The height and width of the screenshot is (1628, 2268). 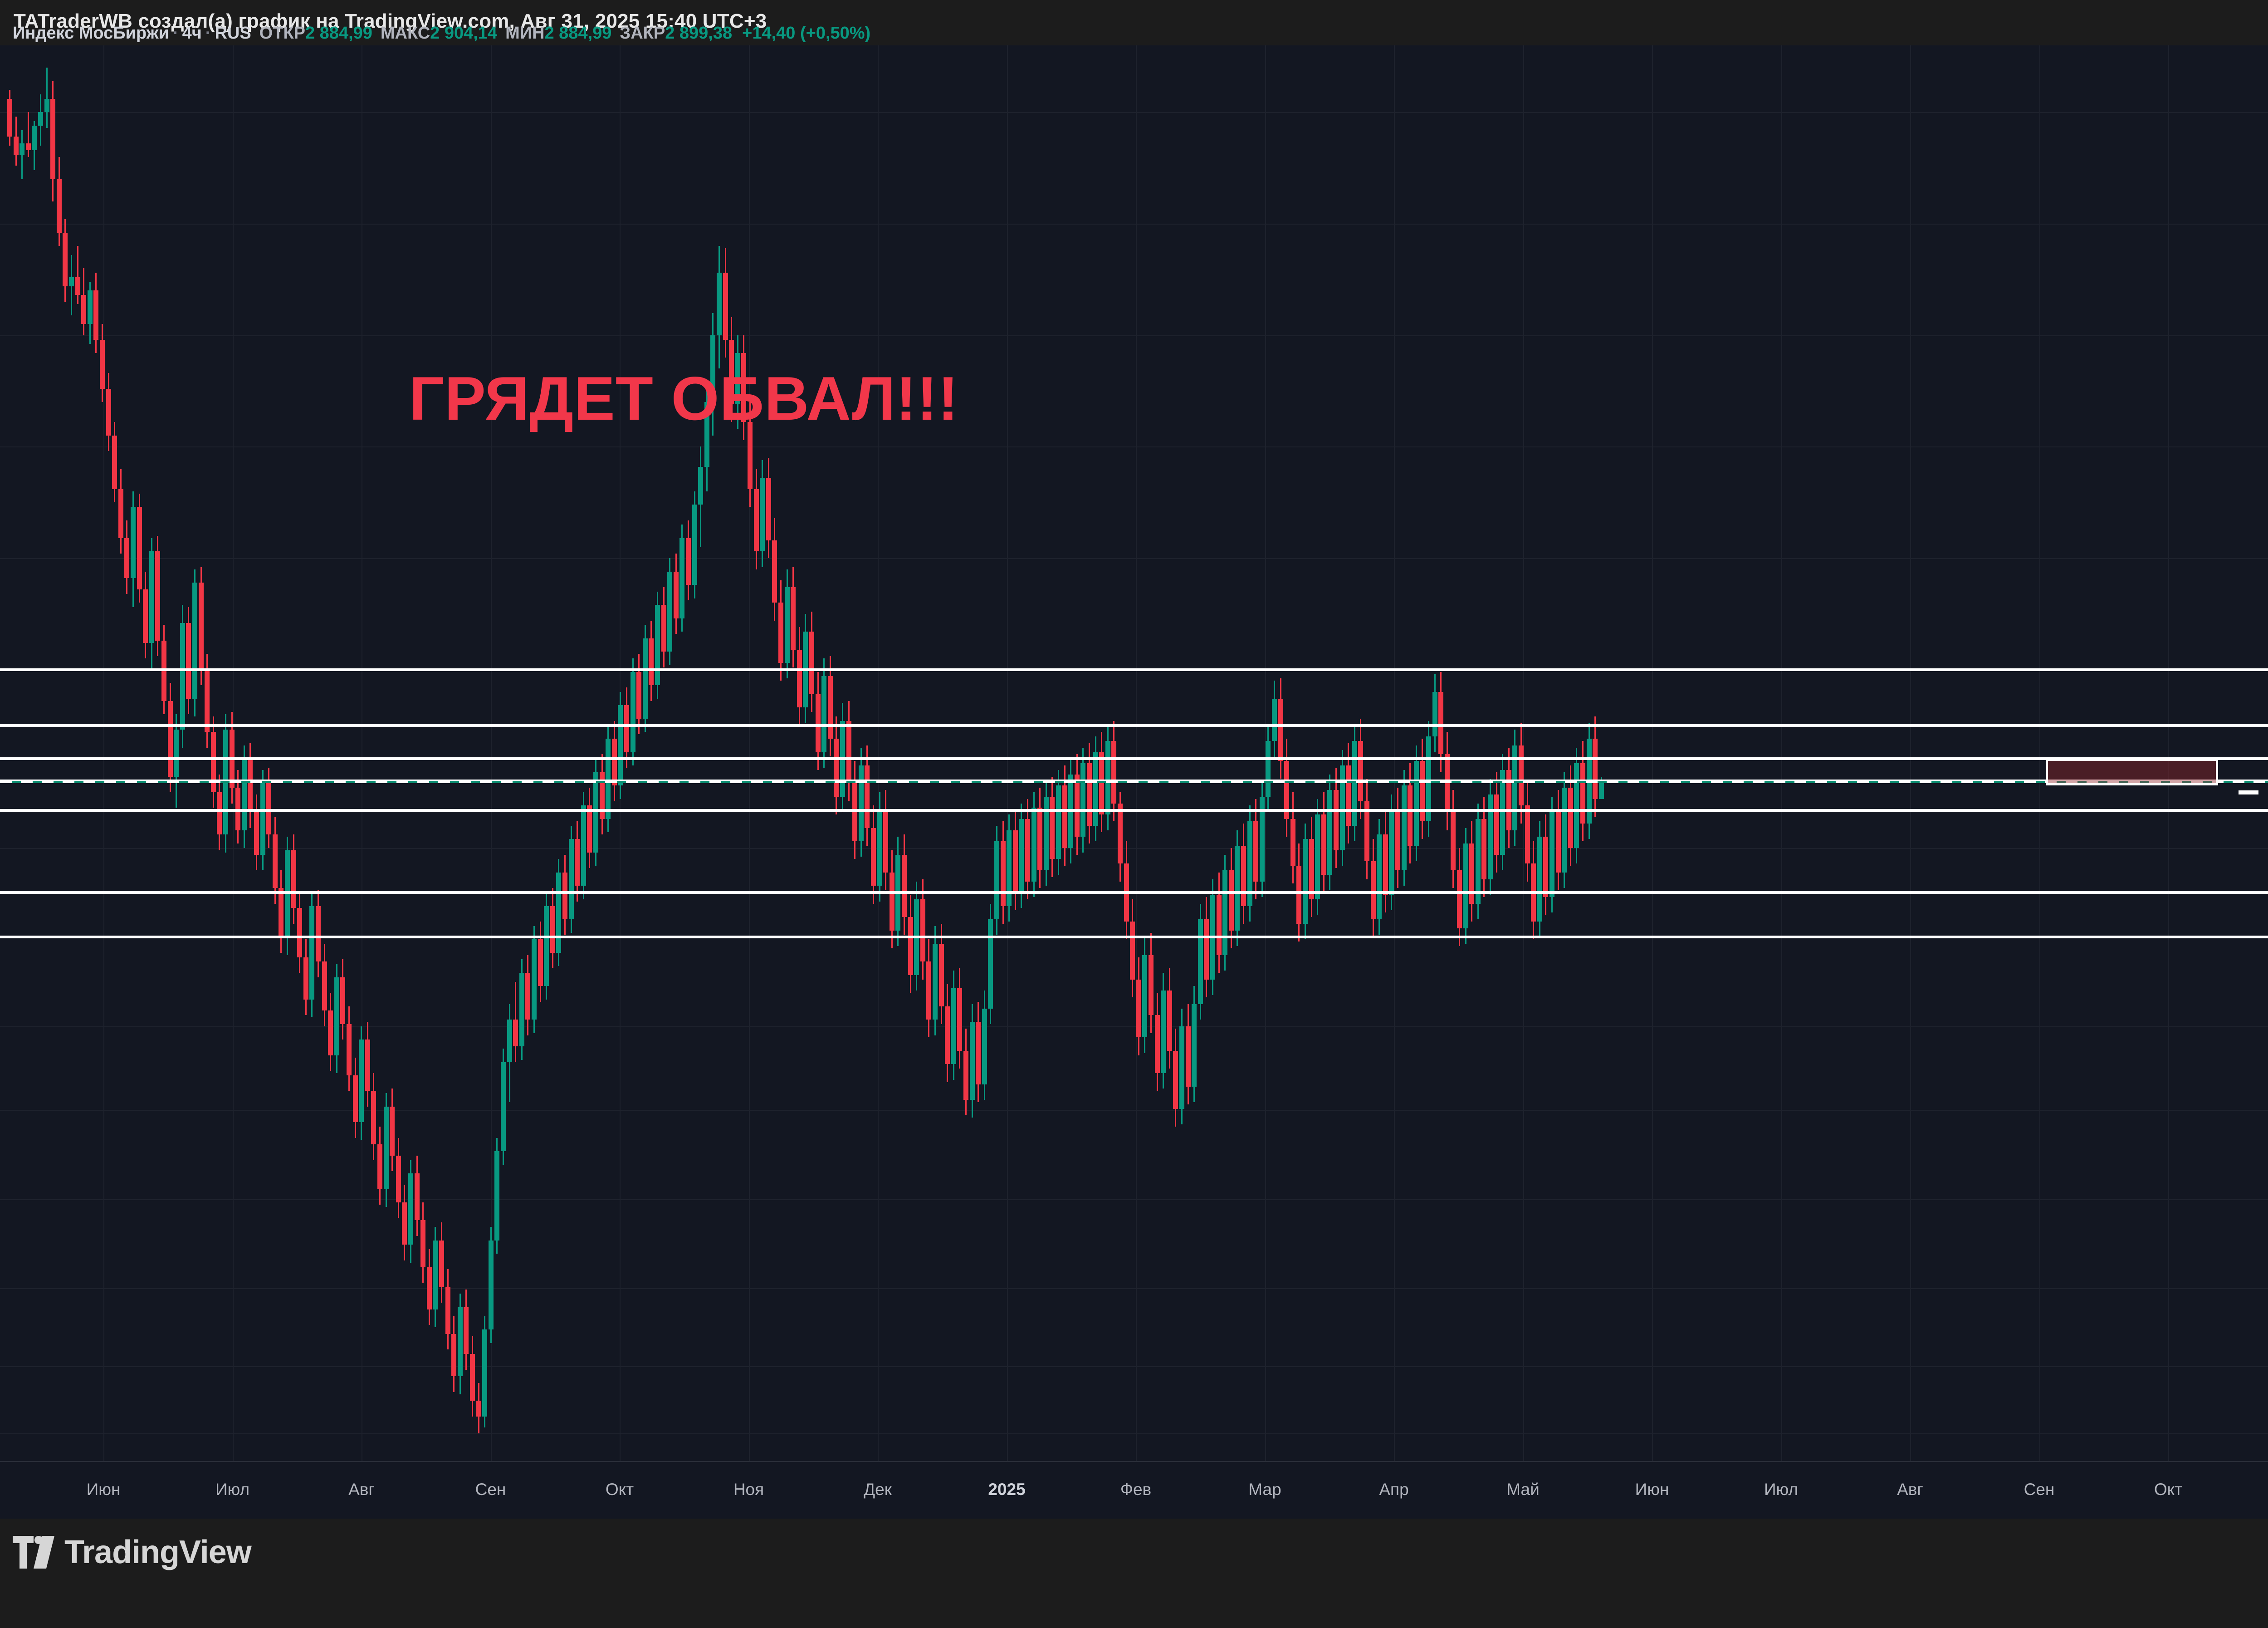 I want to click on tradingview-logo: TradingView, so click(x=133, y=1552).